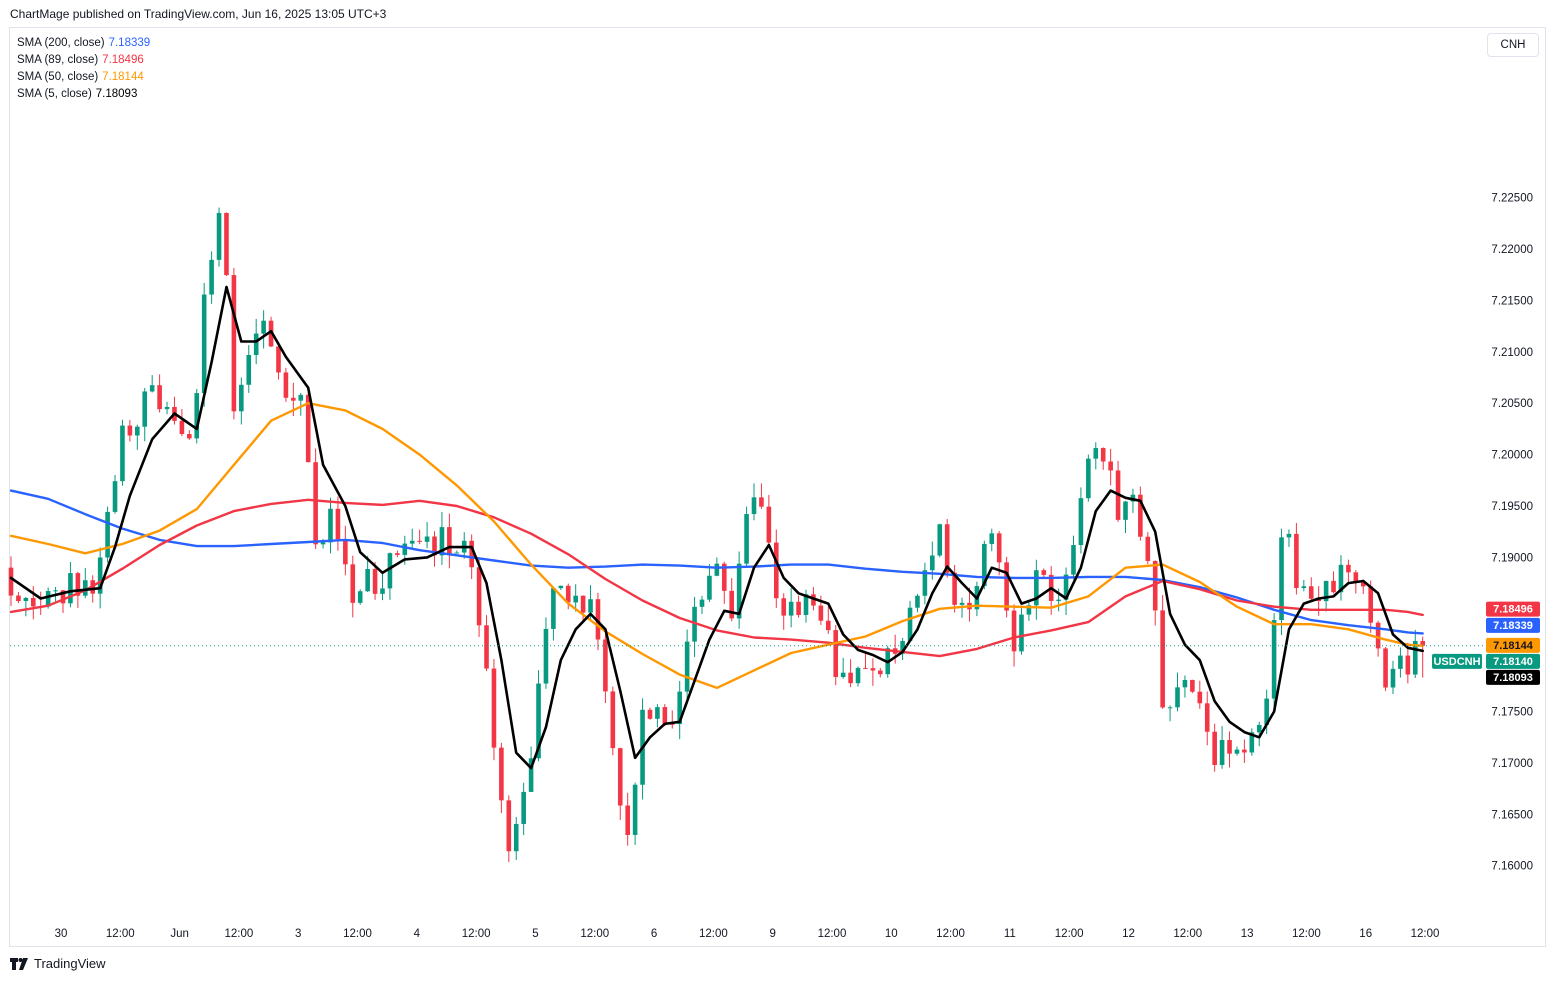  I want to click on footer-brand: TradingView, so click(58, 963).